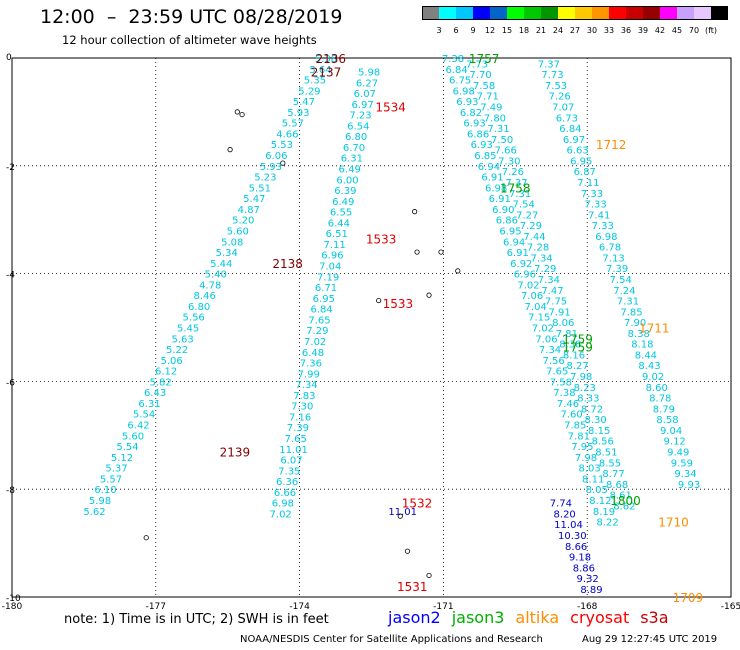 This screenshot has width=740, height=650. I want to click on swh-value: 7.98, so click(581, 377).